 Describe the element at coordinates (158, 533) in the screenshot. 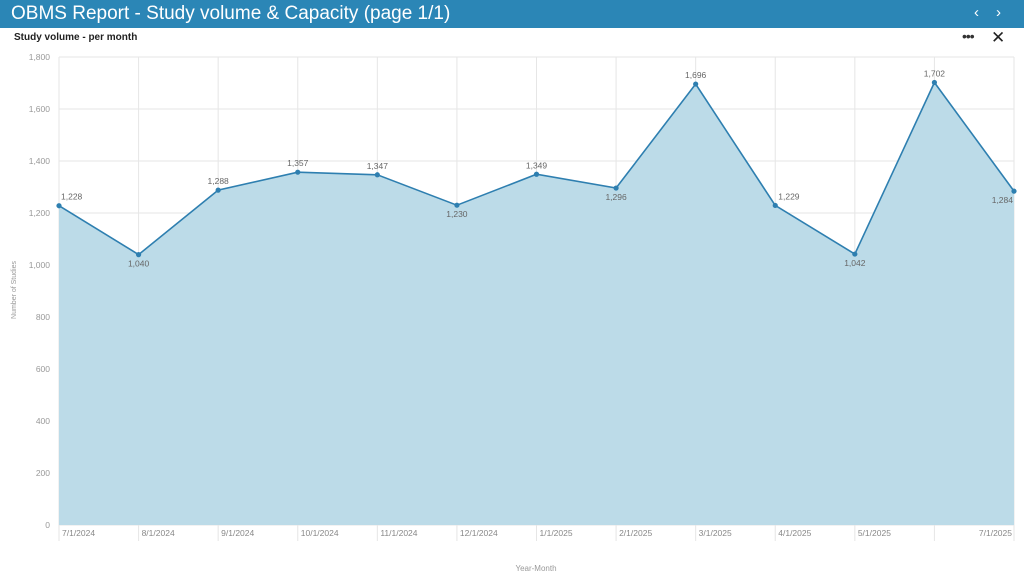

I see `x-tick-label: 8/1/2024` at that location.